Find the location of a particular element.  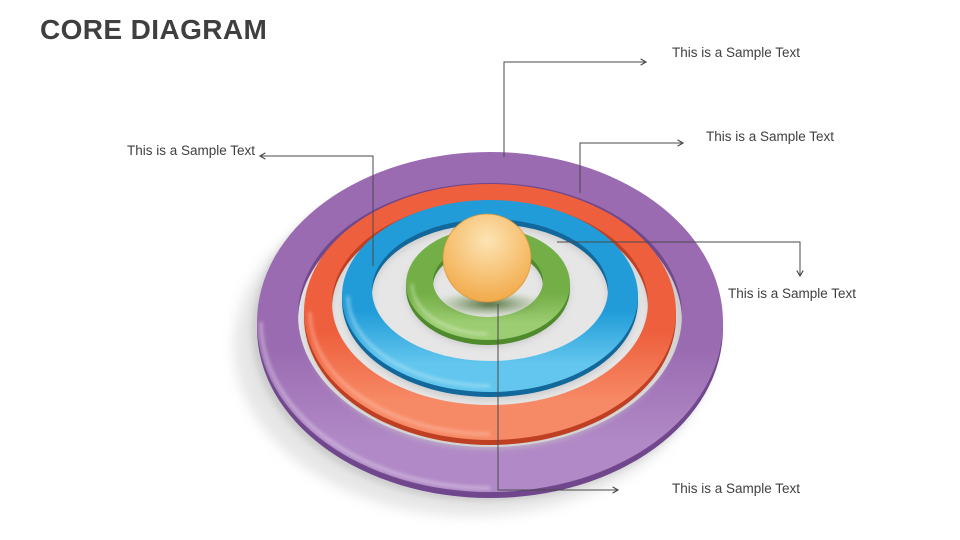

connector-top is located at coordinates (575, 107).